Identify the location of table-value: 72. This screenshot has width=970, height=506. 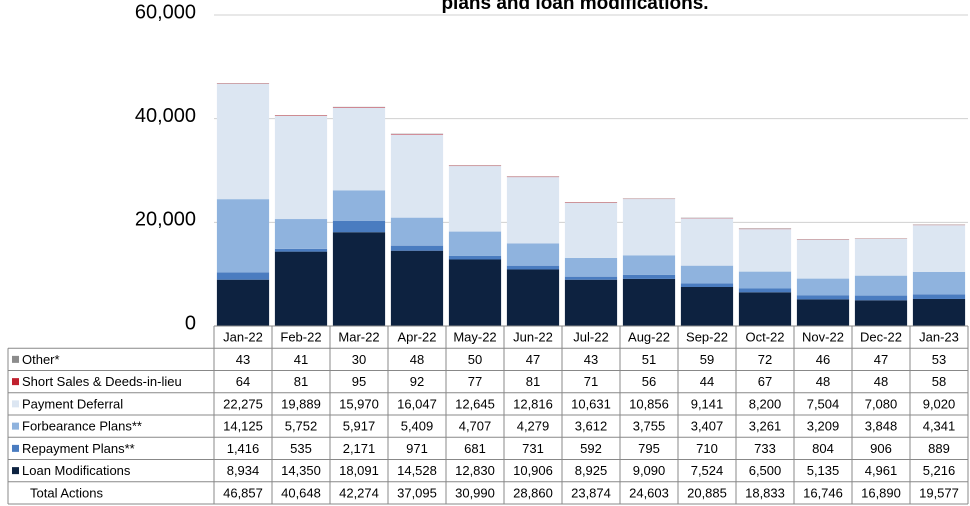
(765, 359).